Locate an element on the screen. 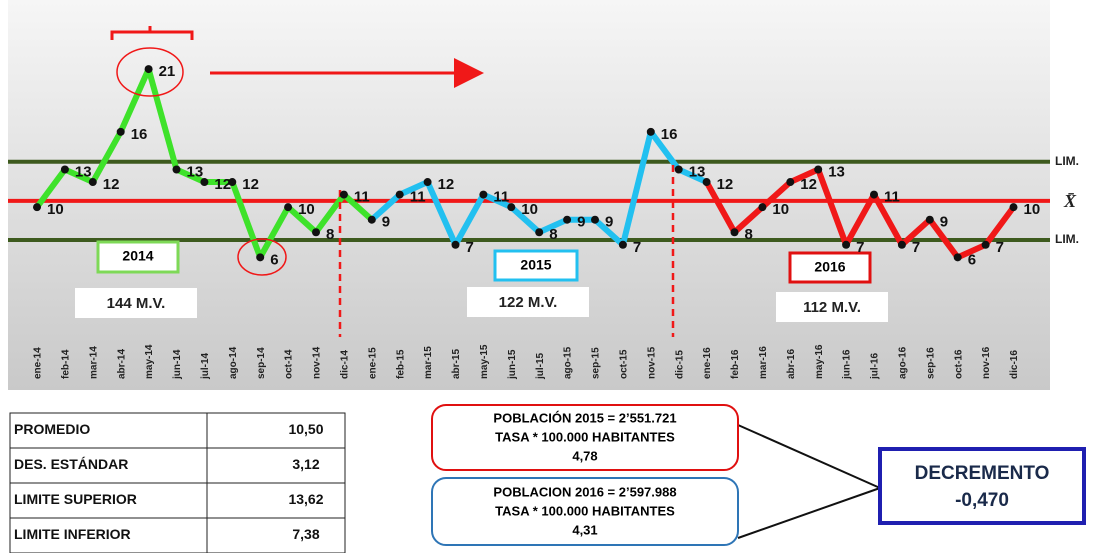 The width and height of the screenshot is (1094, 553). decrement-value: -0,470 is located at coordinates (982, 500).